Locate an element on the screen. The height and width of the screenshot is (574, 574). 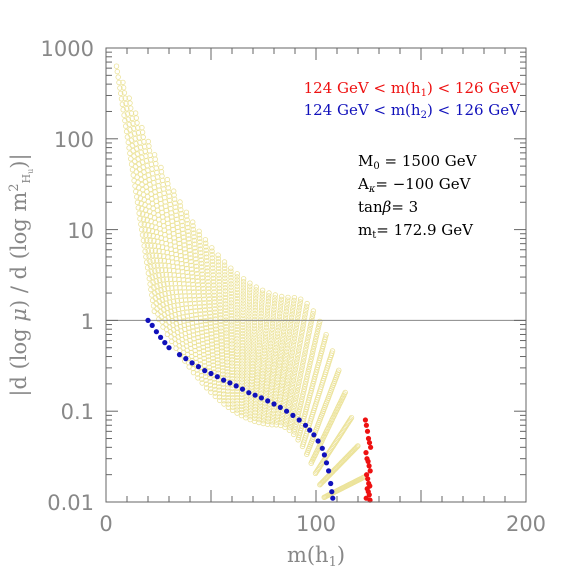
legend-entry-h2: 124 GeV < m(h2) < 126 GeV is located at coordinates (413, 111).